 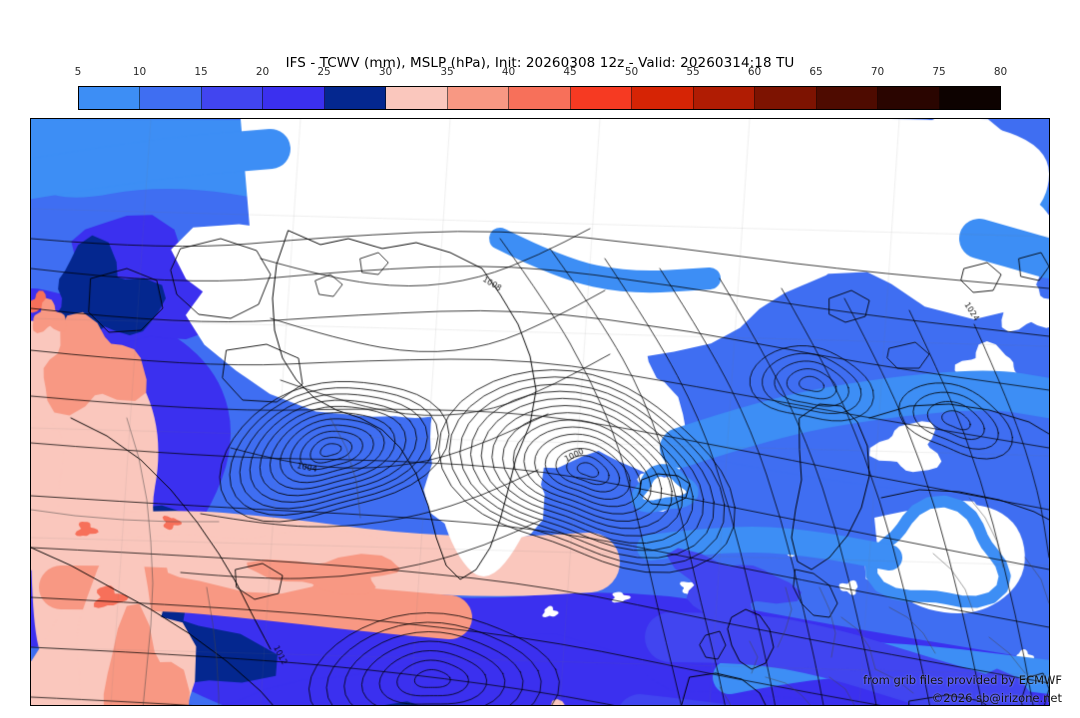 I want to click on colorbar-tick: 25, so click(x=324, y=72).